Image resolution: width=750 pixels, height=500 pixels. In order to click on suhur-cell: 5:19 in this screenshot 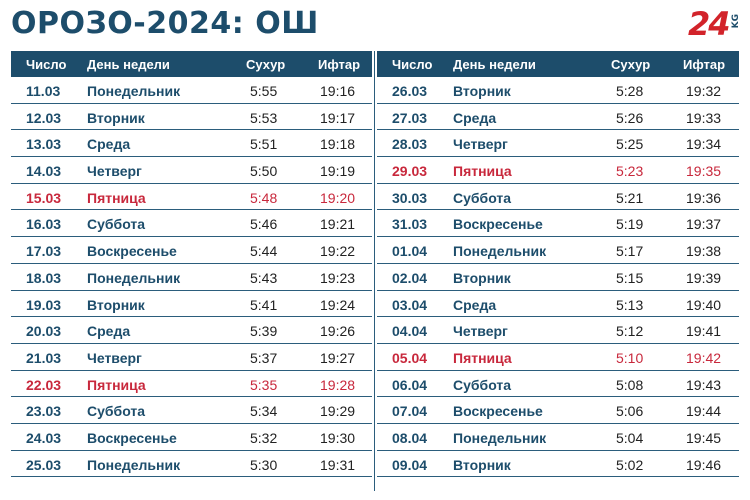, I will do `click(630, 224)`.